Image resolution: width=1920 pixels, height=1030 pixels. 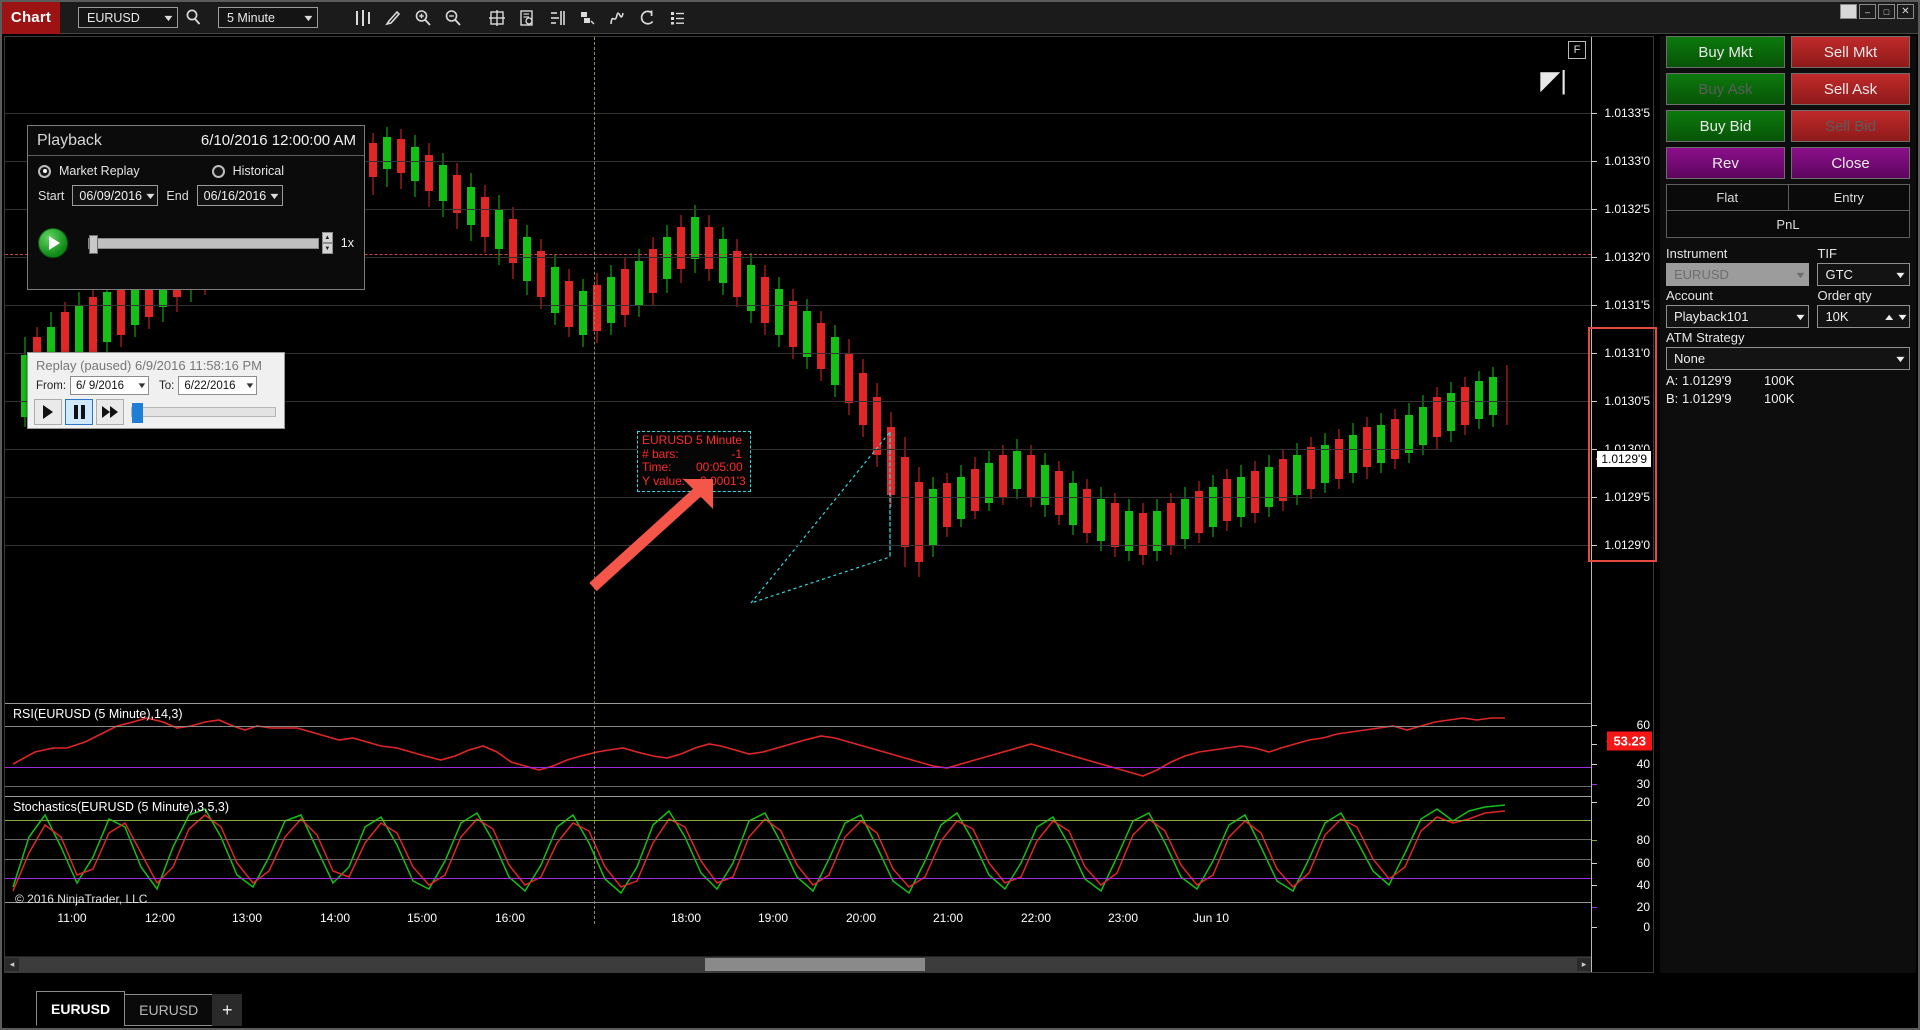 What do you see at coordinates (1711, 316) in the screenshot?
I see `account-field-value: Playback101` at bounding box center [1711, 316].